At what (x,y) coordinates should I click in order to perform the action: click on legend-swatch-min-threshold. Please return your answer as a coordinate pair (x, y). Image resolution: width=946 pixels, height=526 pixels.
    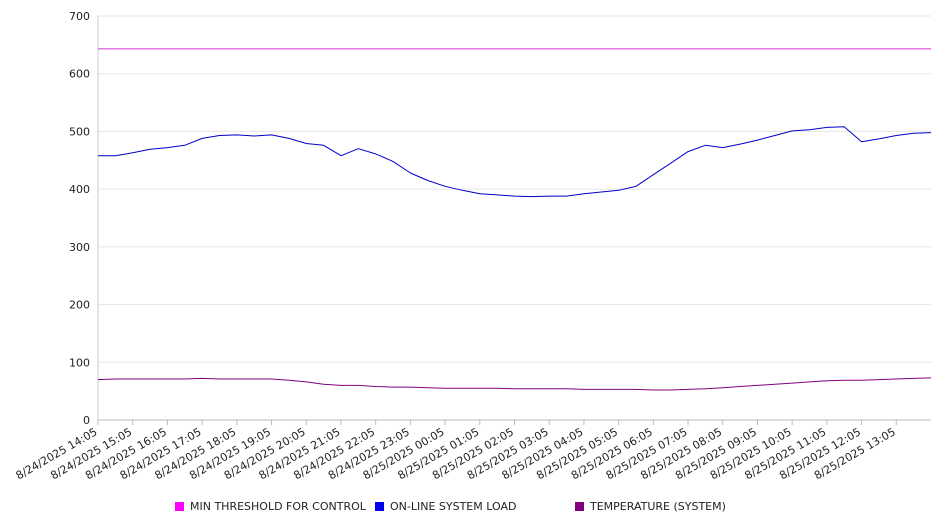
    Looking at the image, I should click on (179, 506).